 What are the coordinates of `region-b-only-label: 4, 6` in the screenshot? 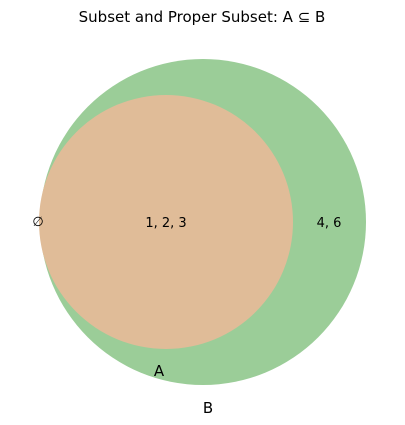 It's located at (329, 223).